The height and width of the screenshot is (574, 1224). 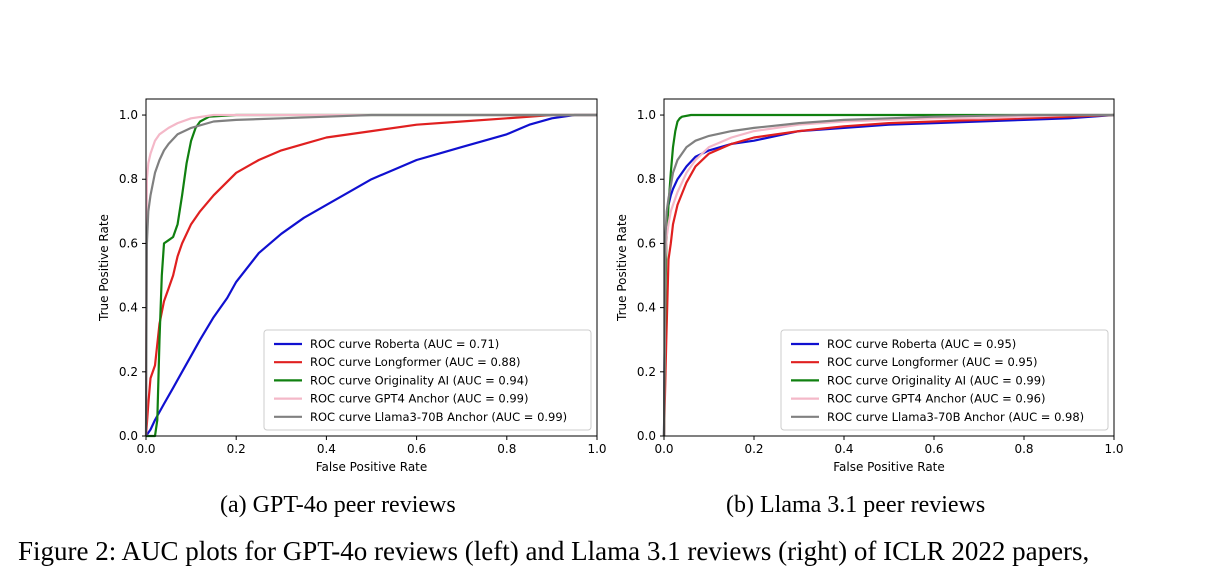 What do you see at coordinates (419, 399) in the screenshot?
I see `legend-entry: ROC curve GPT4 Anchor (AUC = 0.99)` at bounding box center [419, 399].